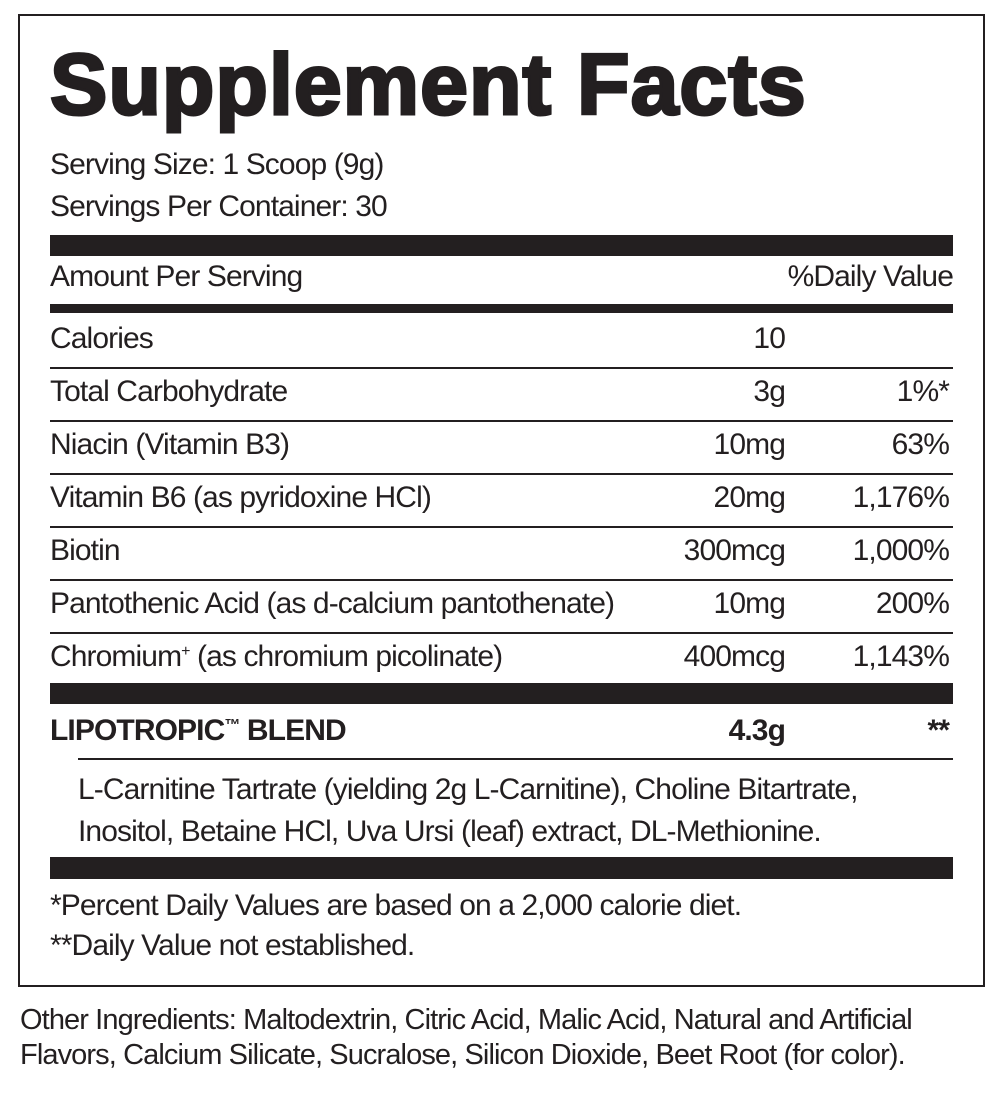 The image size is (1000, 1093). I want to click on blend-row: LIPOTROPIC™ BLEND 4.3g **, so click(501, 732).